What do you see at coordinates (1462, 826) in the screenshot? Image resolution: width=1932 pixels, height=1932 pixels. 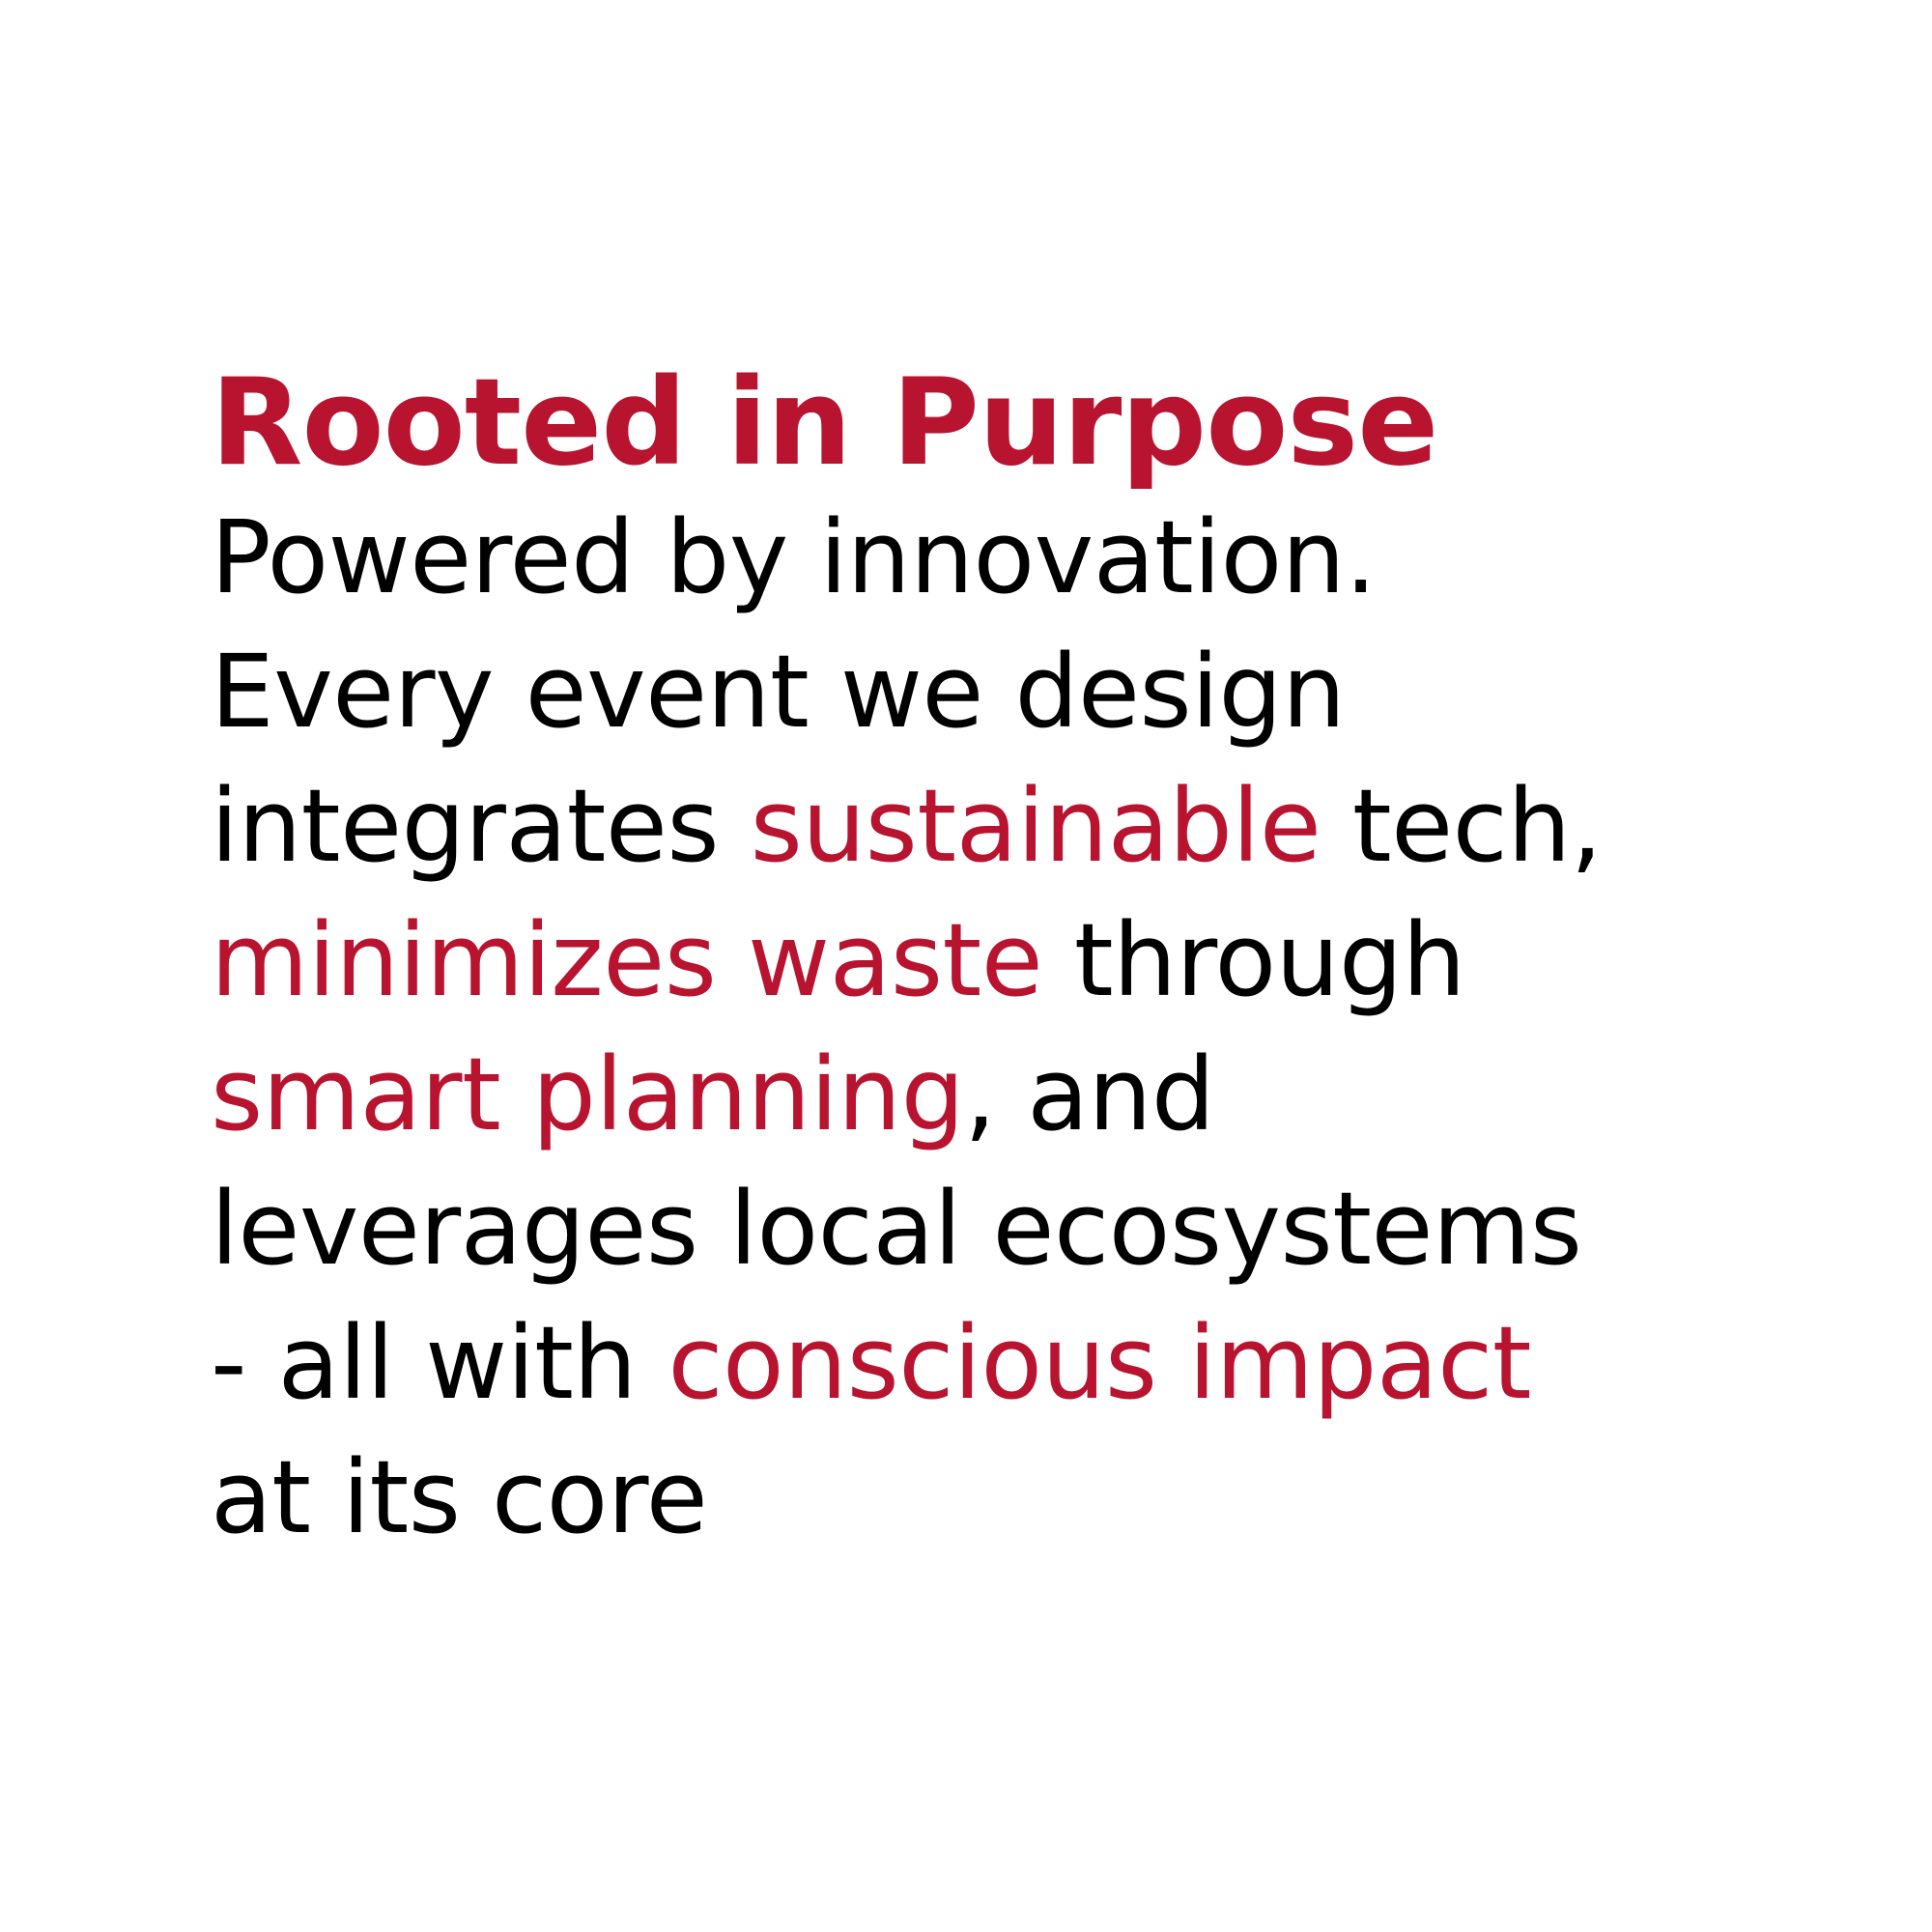 I see `body-text-segment: tech,` at bounding box center [1462, 826].